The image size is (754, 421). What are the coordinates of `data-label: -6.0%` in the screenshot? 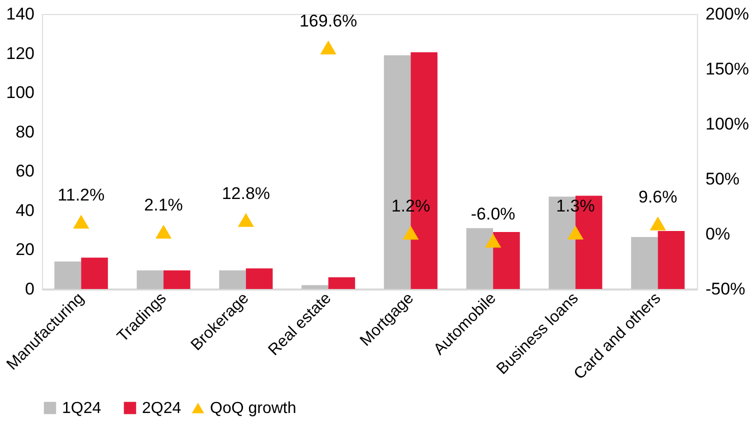 It's located at (493, 214).